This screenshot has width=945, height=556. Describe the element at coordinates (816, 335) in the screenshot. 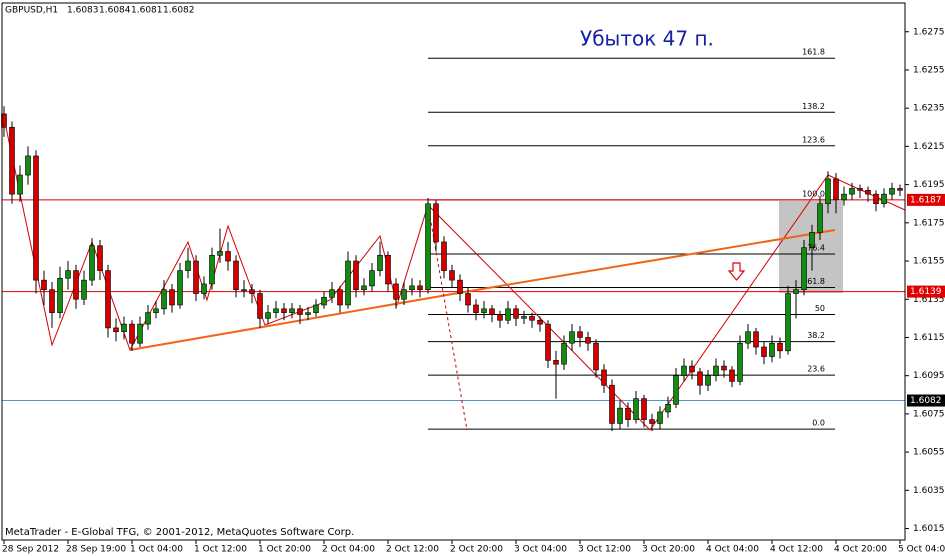

I see `fib-label: 38.2` at that location.